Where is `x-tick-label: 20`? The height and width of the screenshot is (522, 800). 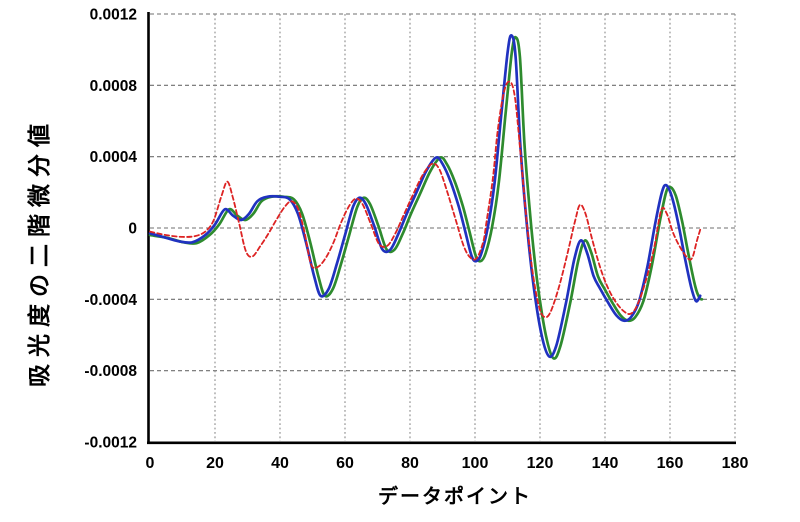
x-tick-label: 20 is located at coordinates (215, 463).